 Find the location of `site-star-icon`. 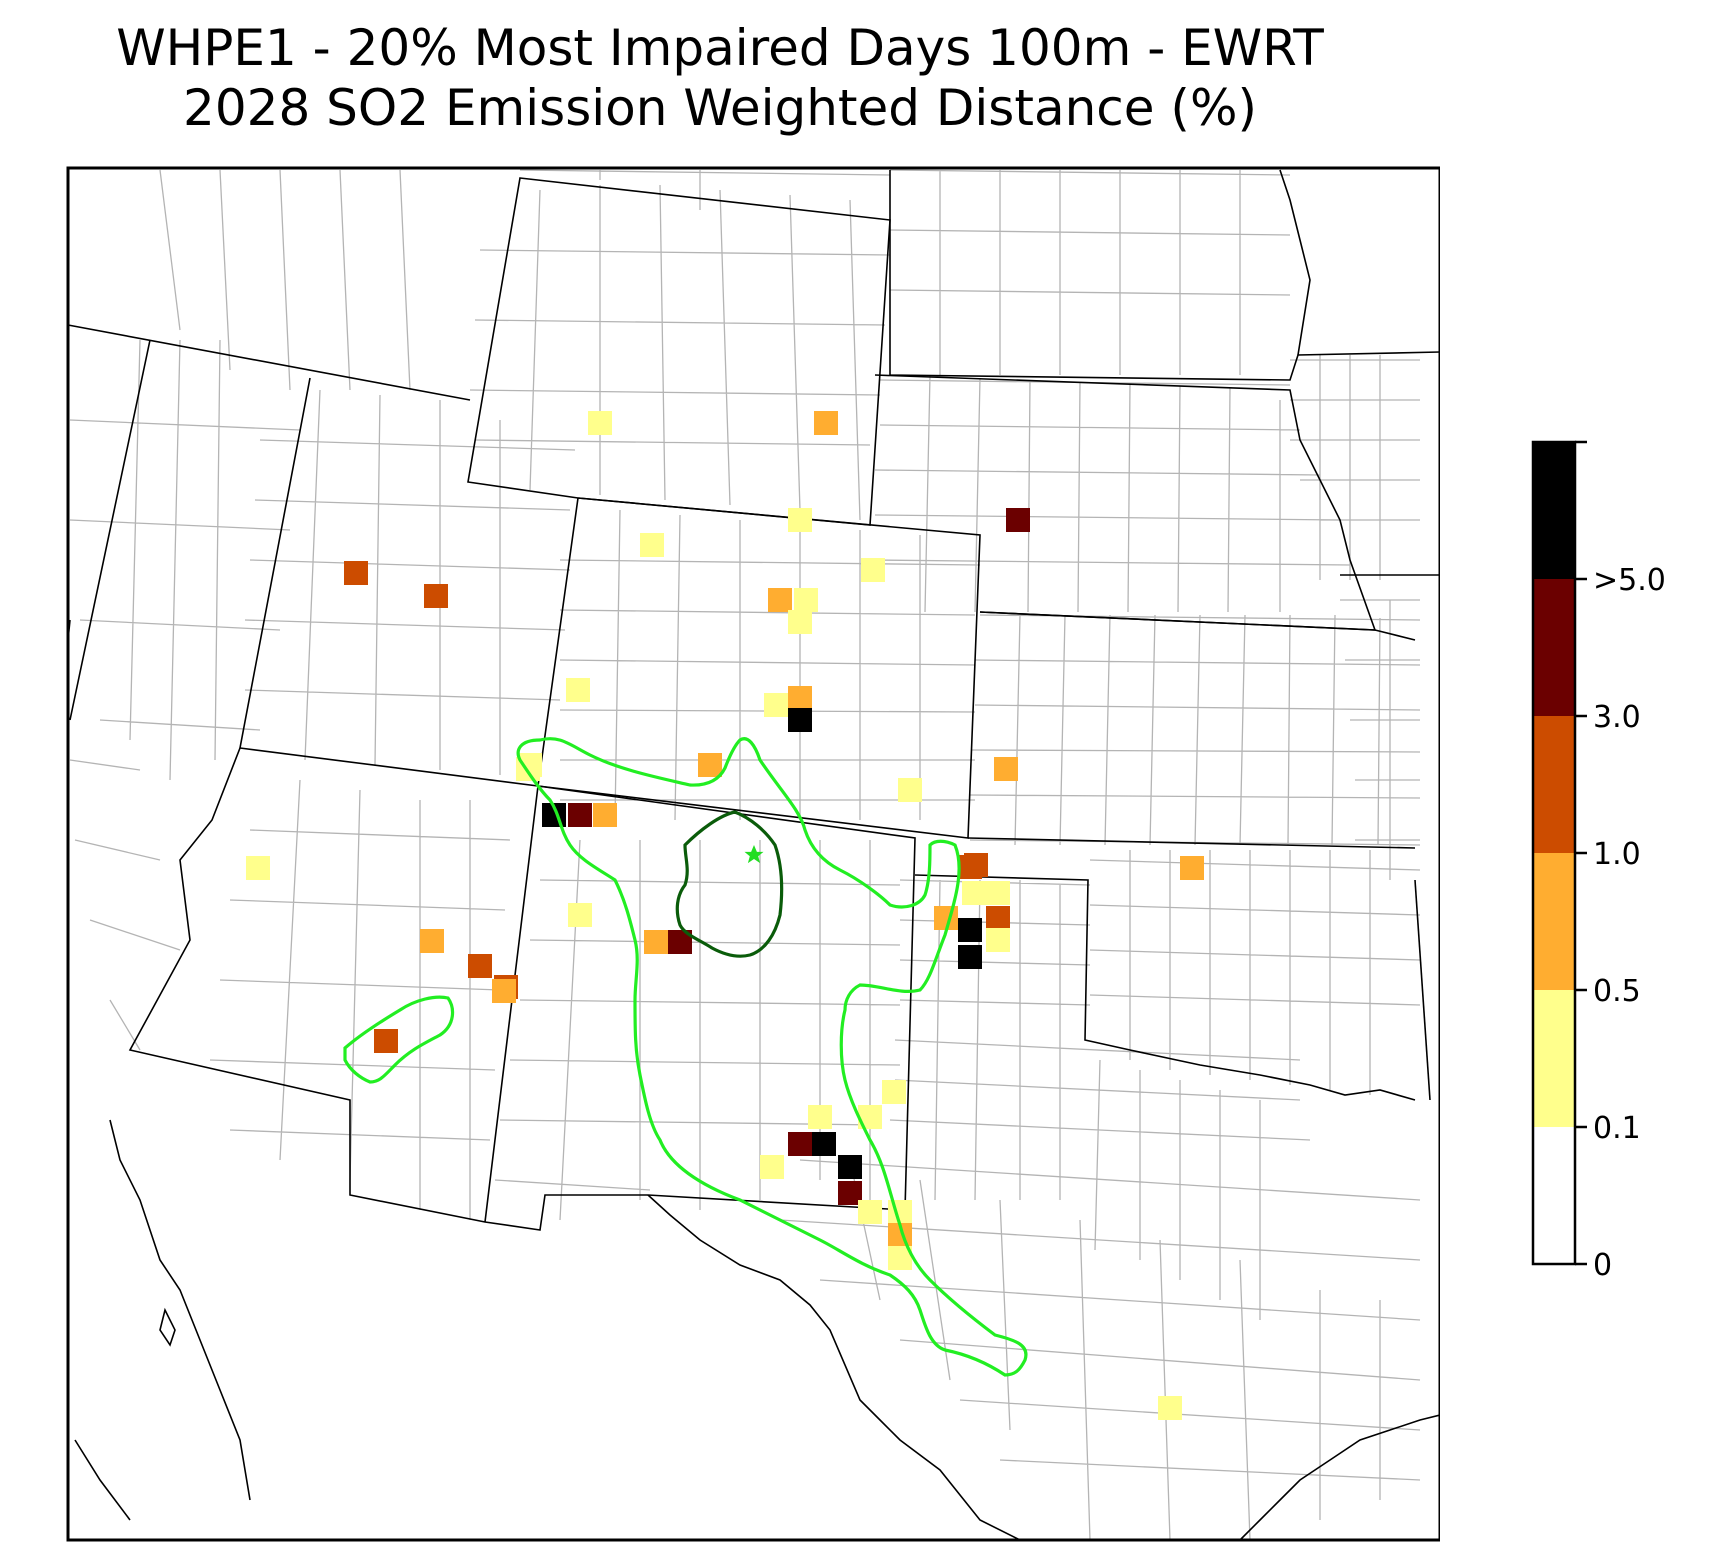

site-star-icon is located at coordinates (754, 854).